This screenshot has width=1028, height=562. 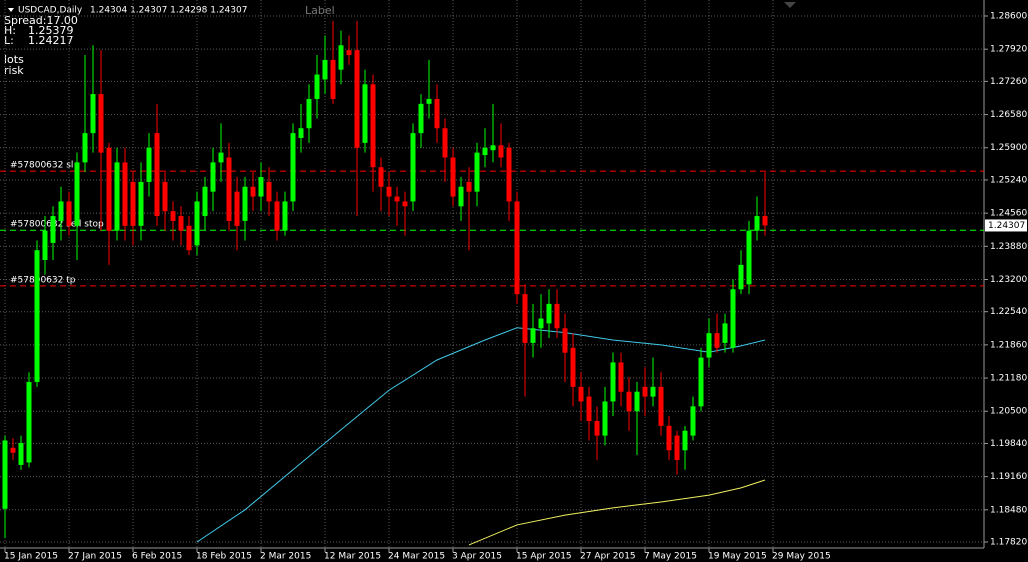 What do you see at coordinates (1008, 280) in the screenshot?
I see `y-tick-label: 1.23200` at bounding box center [1008, 280].